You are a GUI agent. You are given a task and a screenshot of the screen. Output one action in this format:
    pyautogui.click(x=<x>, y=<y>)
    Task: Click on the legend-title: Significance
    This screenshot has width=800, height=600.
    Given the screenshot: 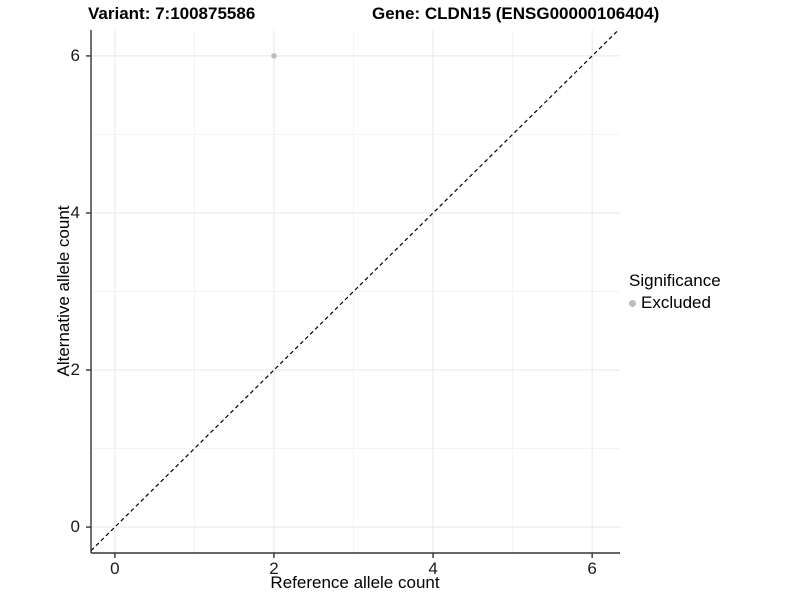 What is the action you would take?
    pyautogui.click(x=675, y=280)
    